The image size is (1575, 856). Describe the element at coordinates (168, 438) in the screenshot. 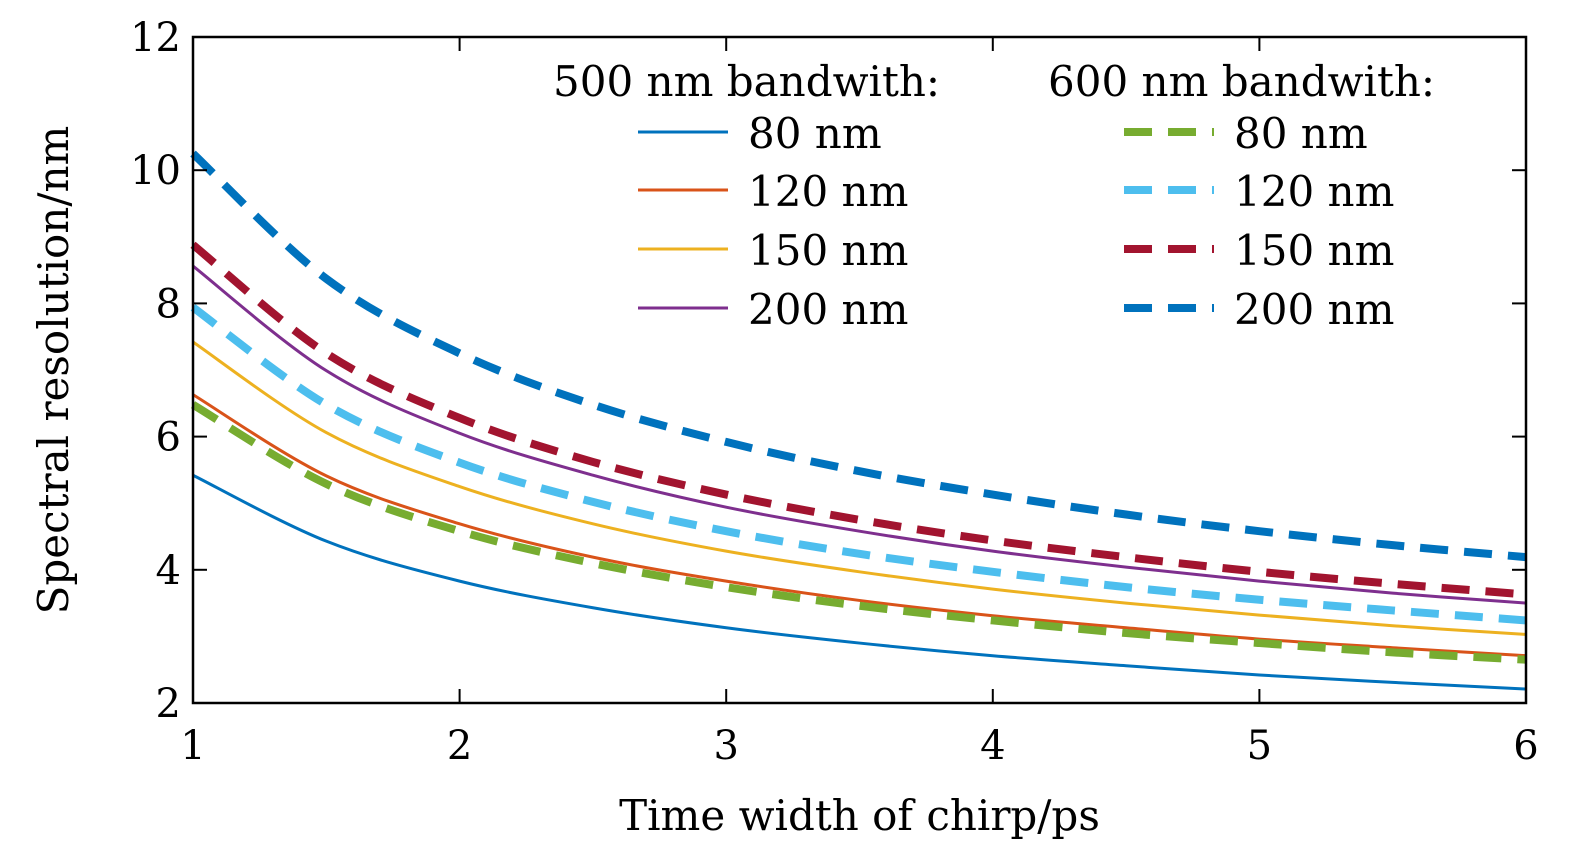

I see `y-tick-label: 6` at that location.